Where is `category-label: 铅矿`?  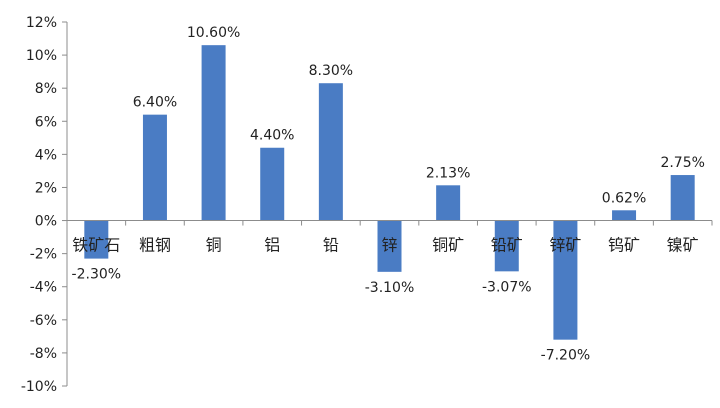
category-label: 铅矿 is located at coordinates (507, 245).